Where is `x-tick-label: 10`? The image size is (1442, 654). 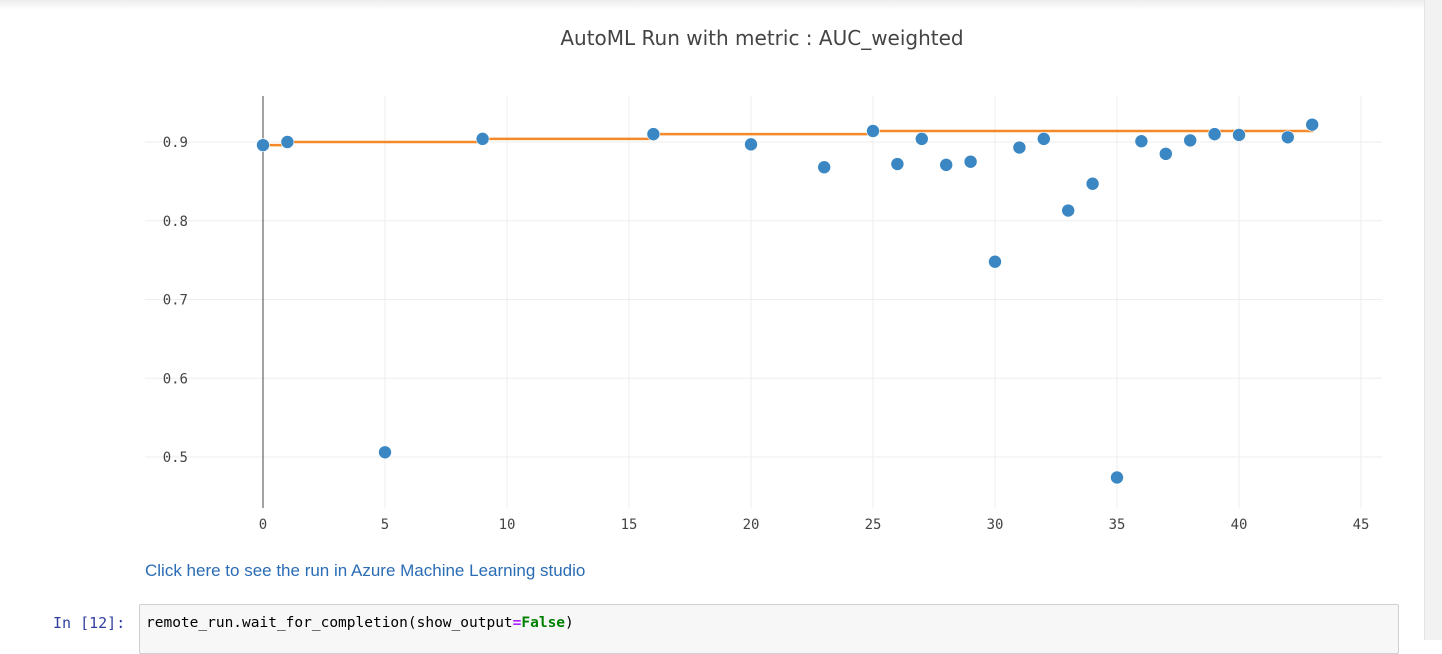 x-tick-label: 10 is located at coordinates (507, 525).